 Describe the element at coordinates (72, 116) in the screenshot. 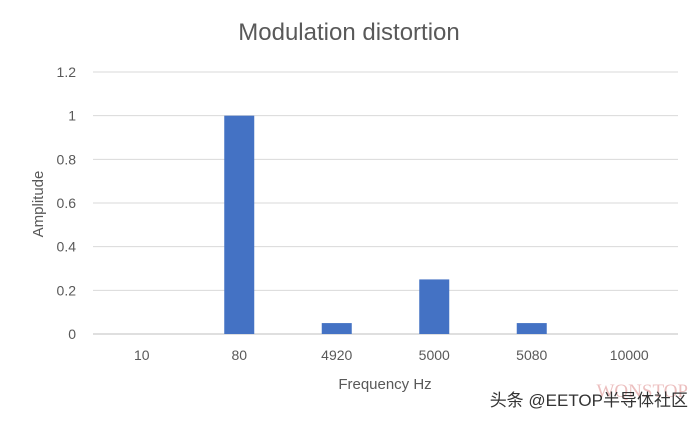

I see `y-tick-label: 1` at that location.